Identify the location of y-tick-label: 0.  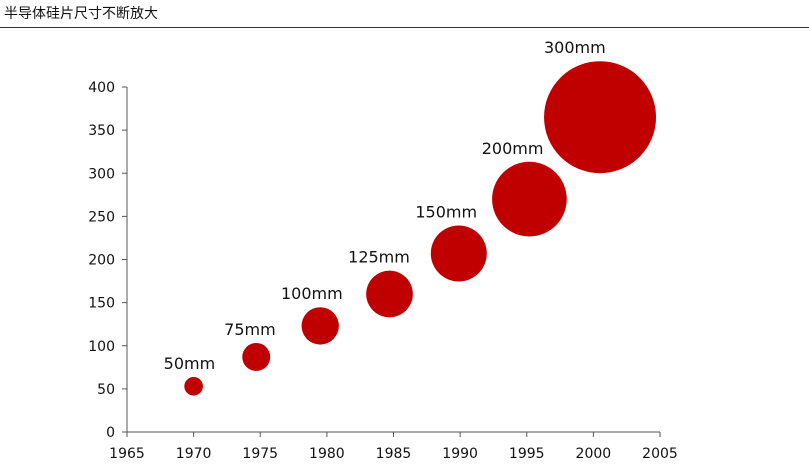
(110, 433).